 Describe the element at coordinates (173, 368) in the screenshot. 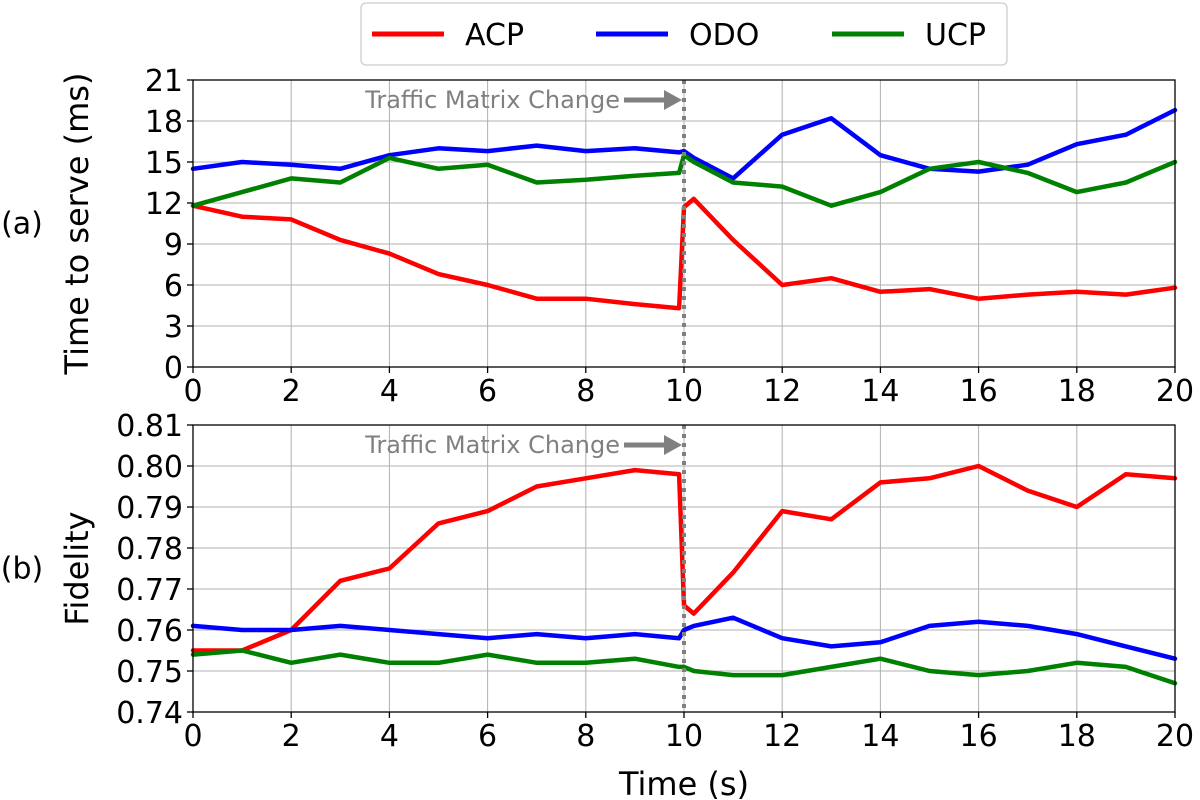

I see `y-tick-label: 0` at that location.